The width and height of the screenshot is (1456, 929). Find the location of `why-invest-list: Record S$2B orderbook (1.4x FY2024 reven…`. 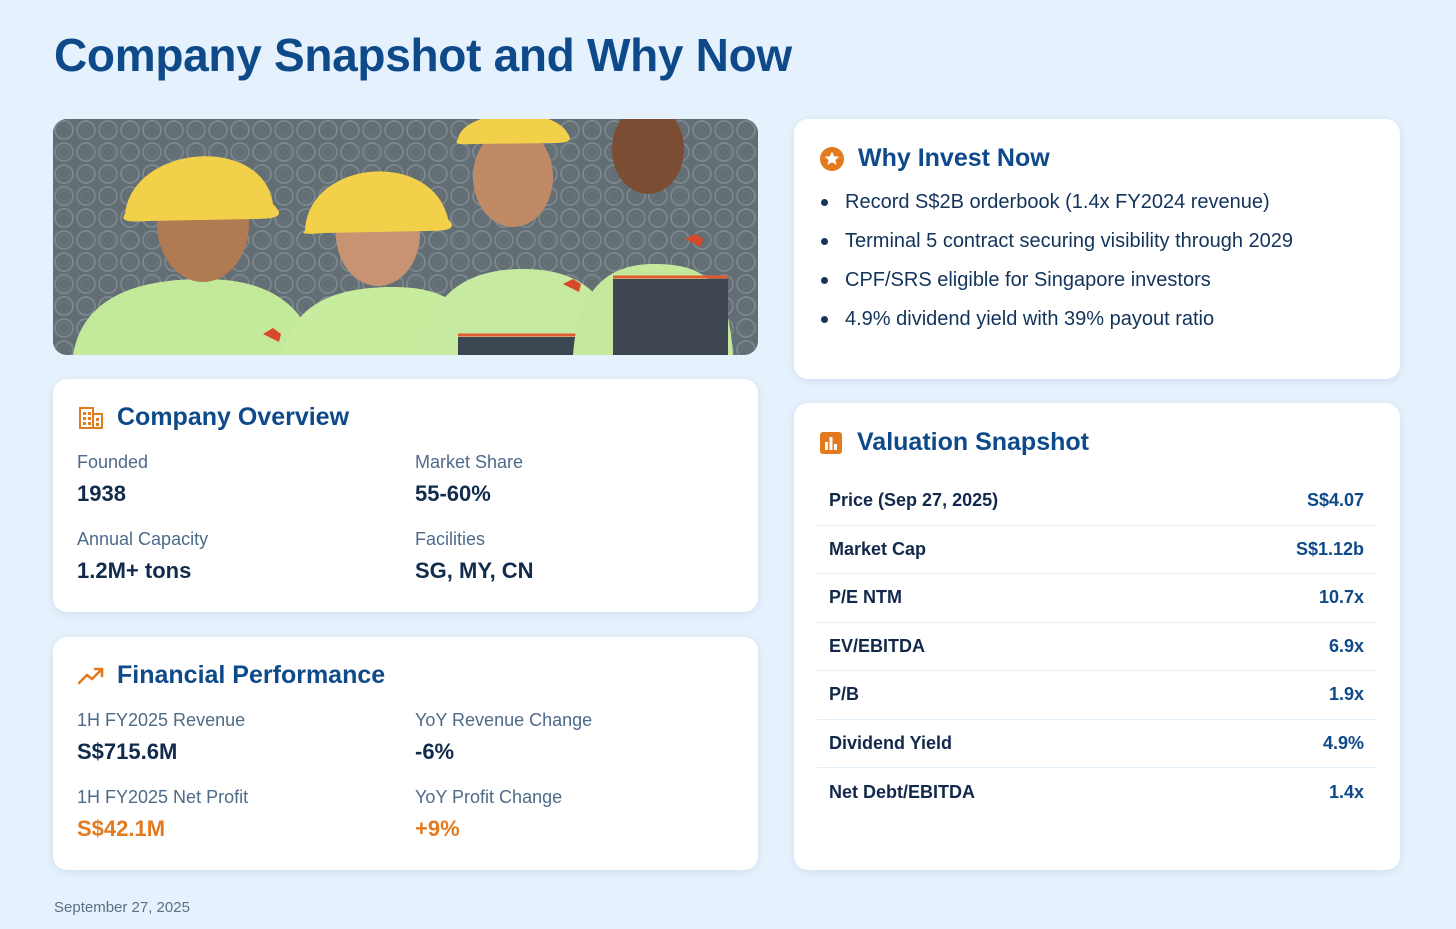

why-invest-list: Record S$2B orderbook (1.4x FY2024 reven… is located at coordinates (1097, 261).